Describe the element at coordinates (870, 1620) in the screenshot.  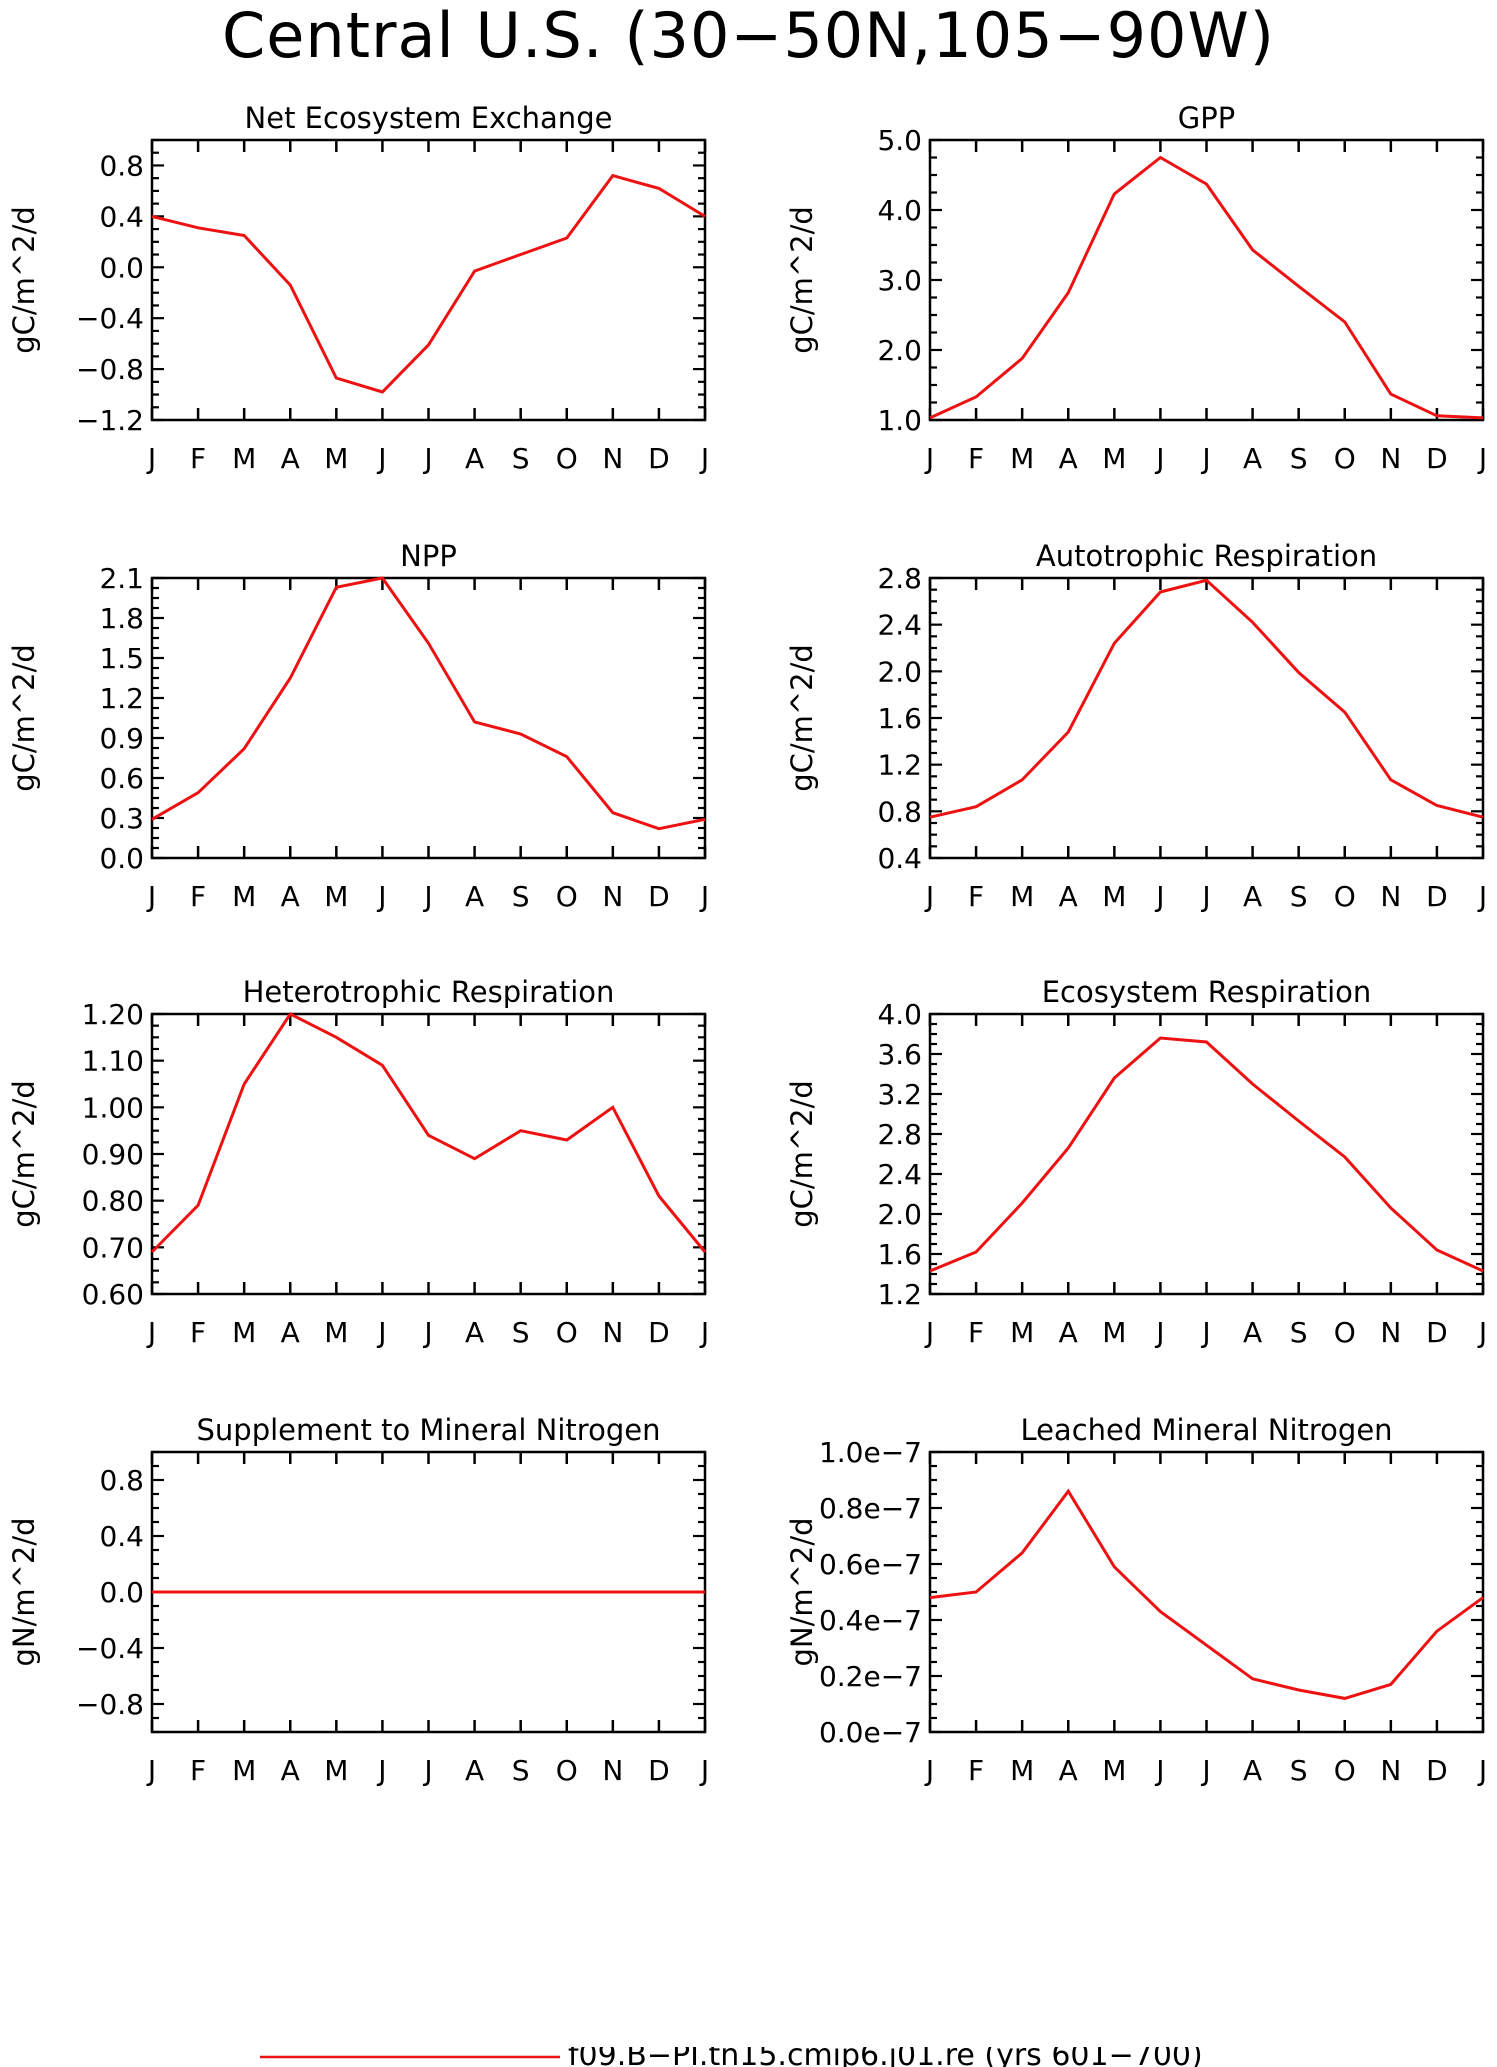
I see `y-tick-label: 0.4e−7` at that location.